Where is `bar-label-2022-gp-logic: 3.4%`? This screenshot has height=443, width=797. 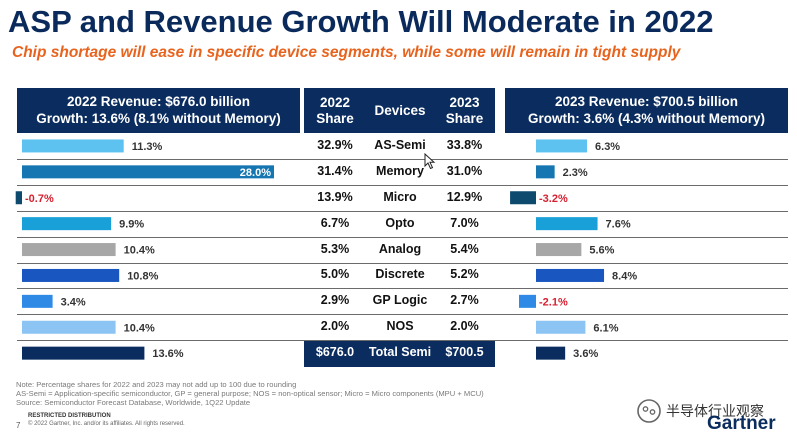 bar-label-2022-gp-logic: 3.4% is located at coordinates (73, 302).